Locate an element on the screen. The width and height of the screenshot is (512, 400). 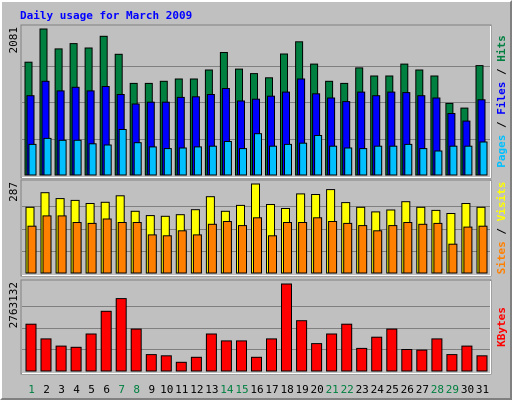
day-label: 11 is located at coordinates (181, 389).